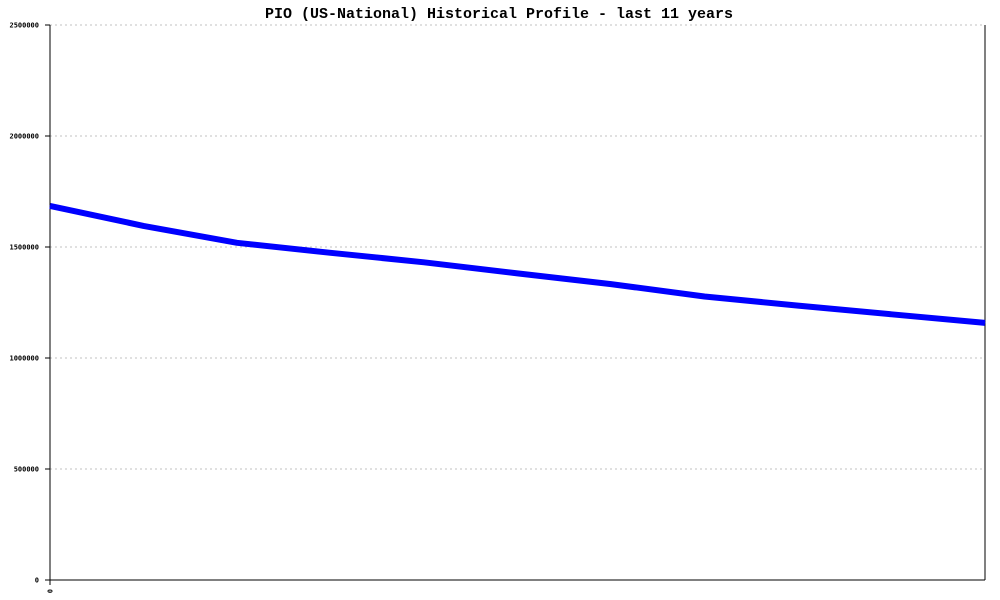 This screenshot has height=600, width=1000. What do you see at coordinates (37, 581) in the screenshot?
I see `y-tick-label: 0` at bounding box center [37, 581].